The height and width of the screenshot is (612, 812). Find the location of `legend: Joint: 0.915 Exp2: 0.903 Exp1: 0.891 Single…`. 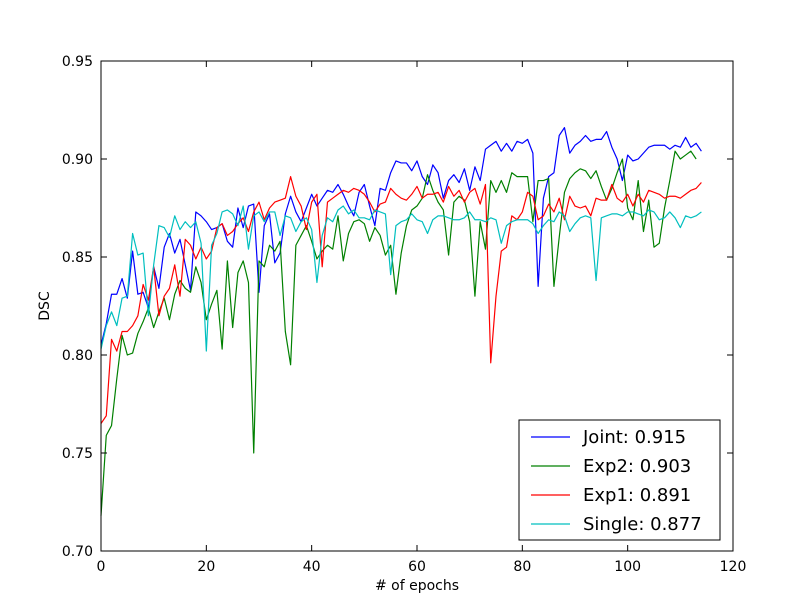

legend: Joint: 0.915 Exp2: 0.903 Exp1: 0.891 Single… is located at coordinates (619, 480).